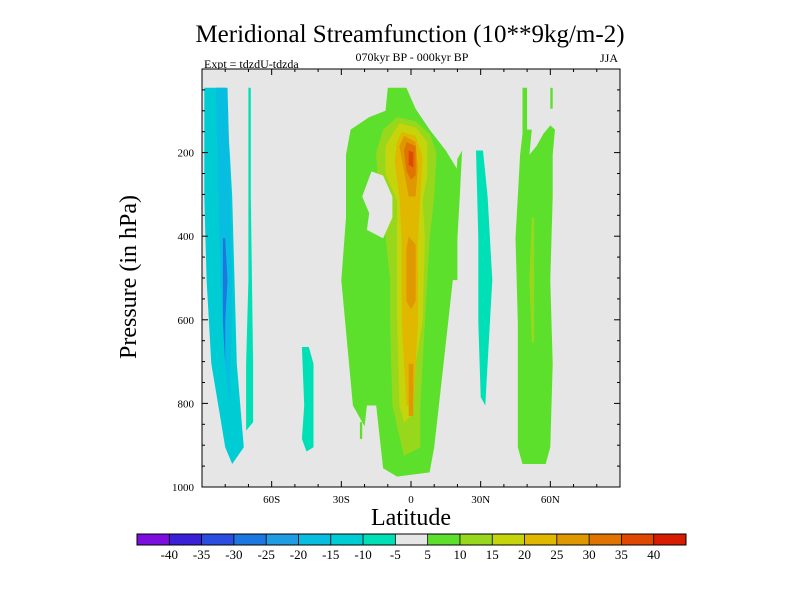  What do you see at coordinates (186, 237) in the screenshot?
I see `y-tick-label: 400` at bounding box center [186, 237].